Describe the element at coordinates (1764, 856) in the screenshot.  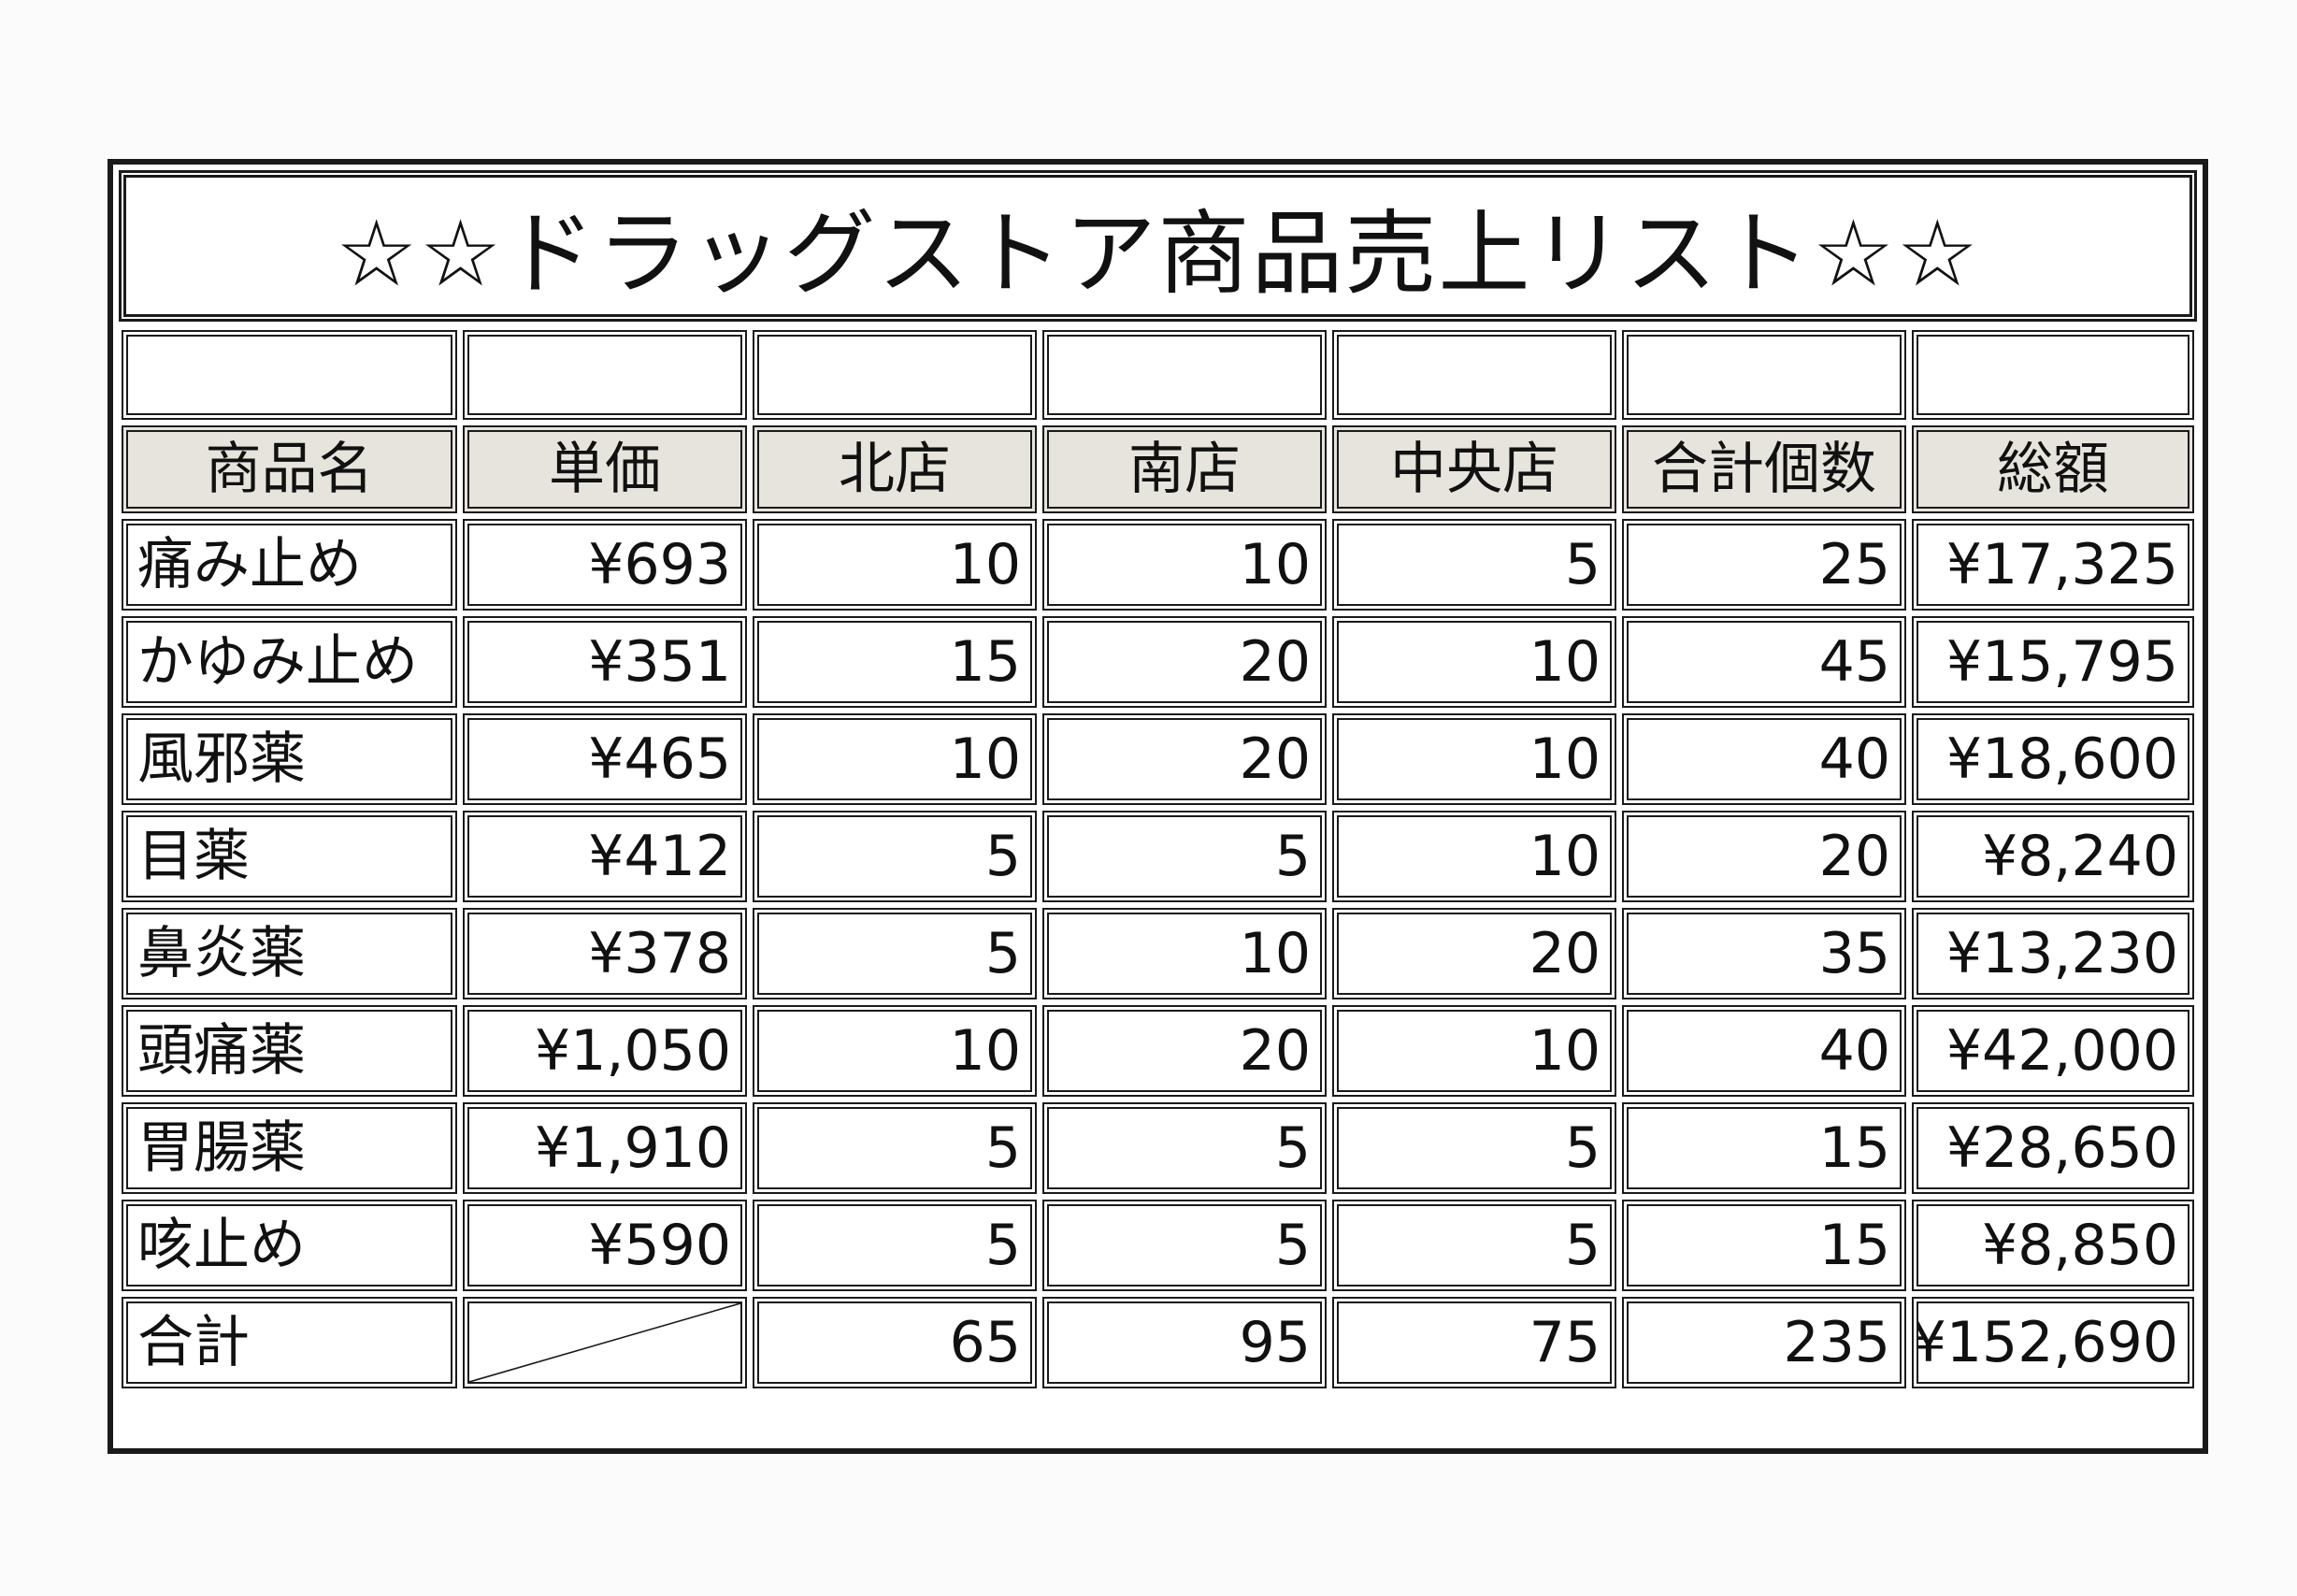
I see `total-quantity-cell: 20` at that location.